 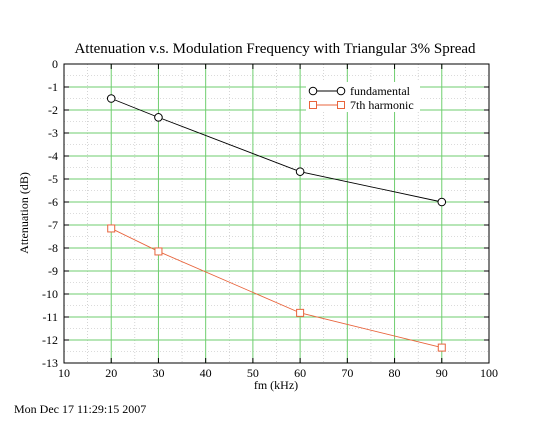 I want to click on y-tick-label: -12, so click(x=50, y=340).